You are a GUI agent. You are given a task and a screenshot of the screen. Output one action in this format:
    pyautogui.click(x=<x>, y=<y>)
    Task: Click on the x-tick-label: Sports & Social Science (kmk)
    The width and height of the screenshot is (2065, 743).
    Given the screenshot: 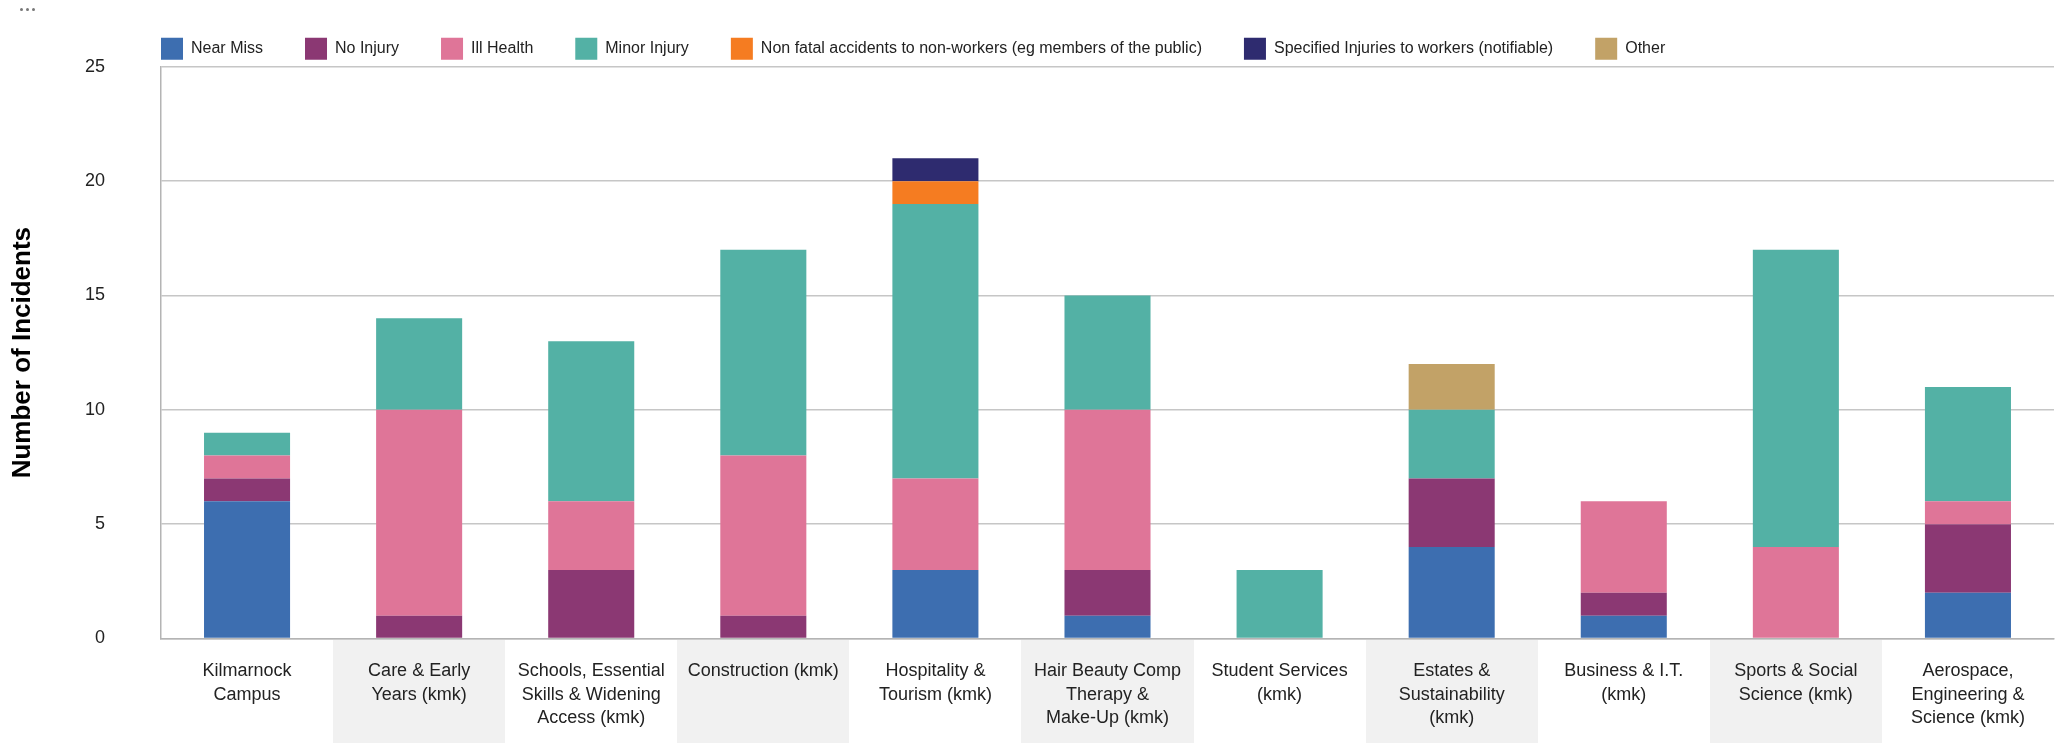 What is the action you would take?
    pyautogui.click(x=1796, y=682)
    